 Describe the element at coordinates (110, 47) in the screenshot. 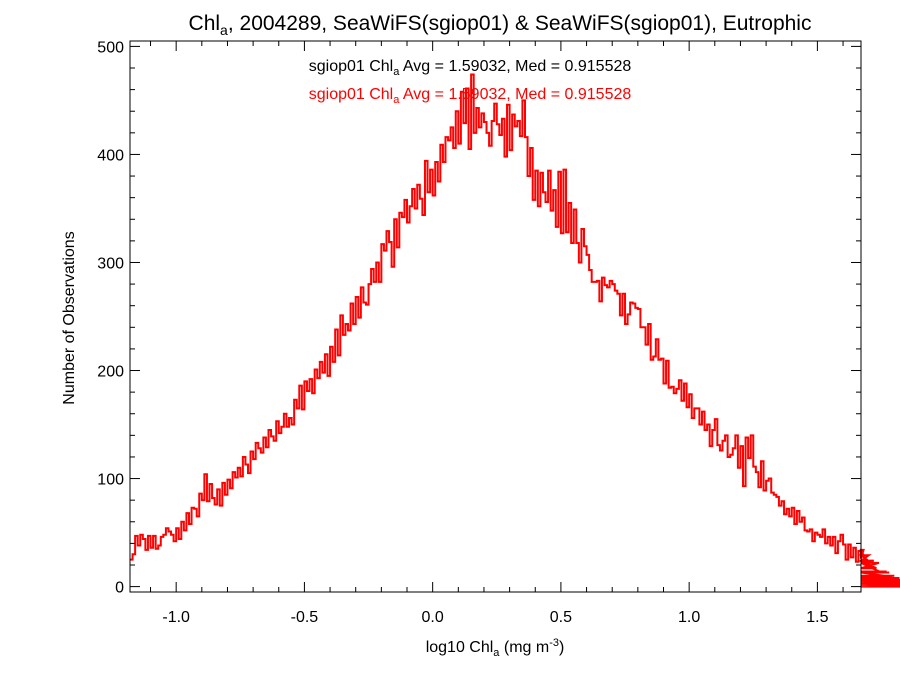

I see `y-tick-label: 500` at that location.